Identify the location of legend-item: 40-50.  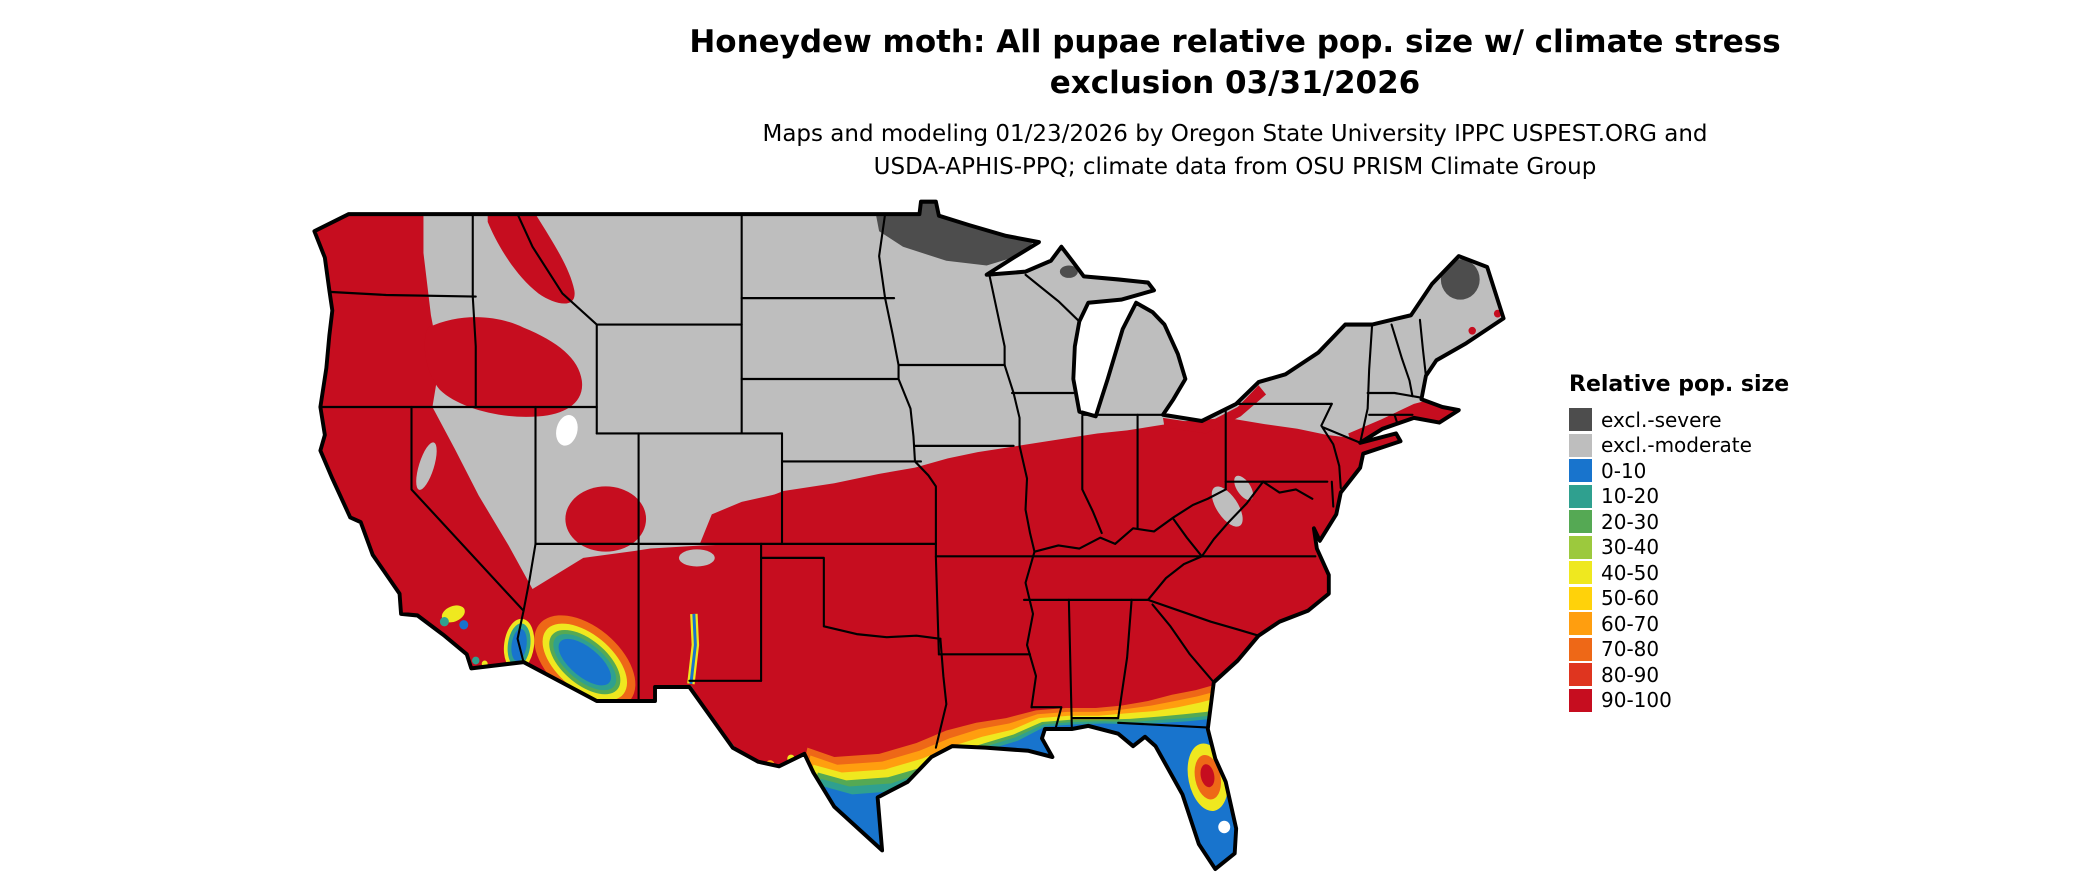
(1679, 573).